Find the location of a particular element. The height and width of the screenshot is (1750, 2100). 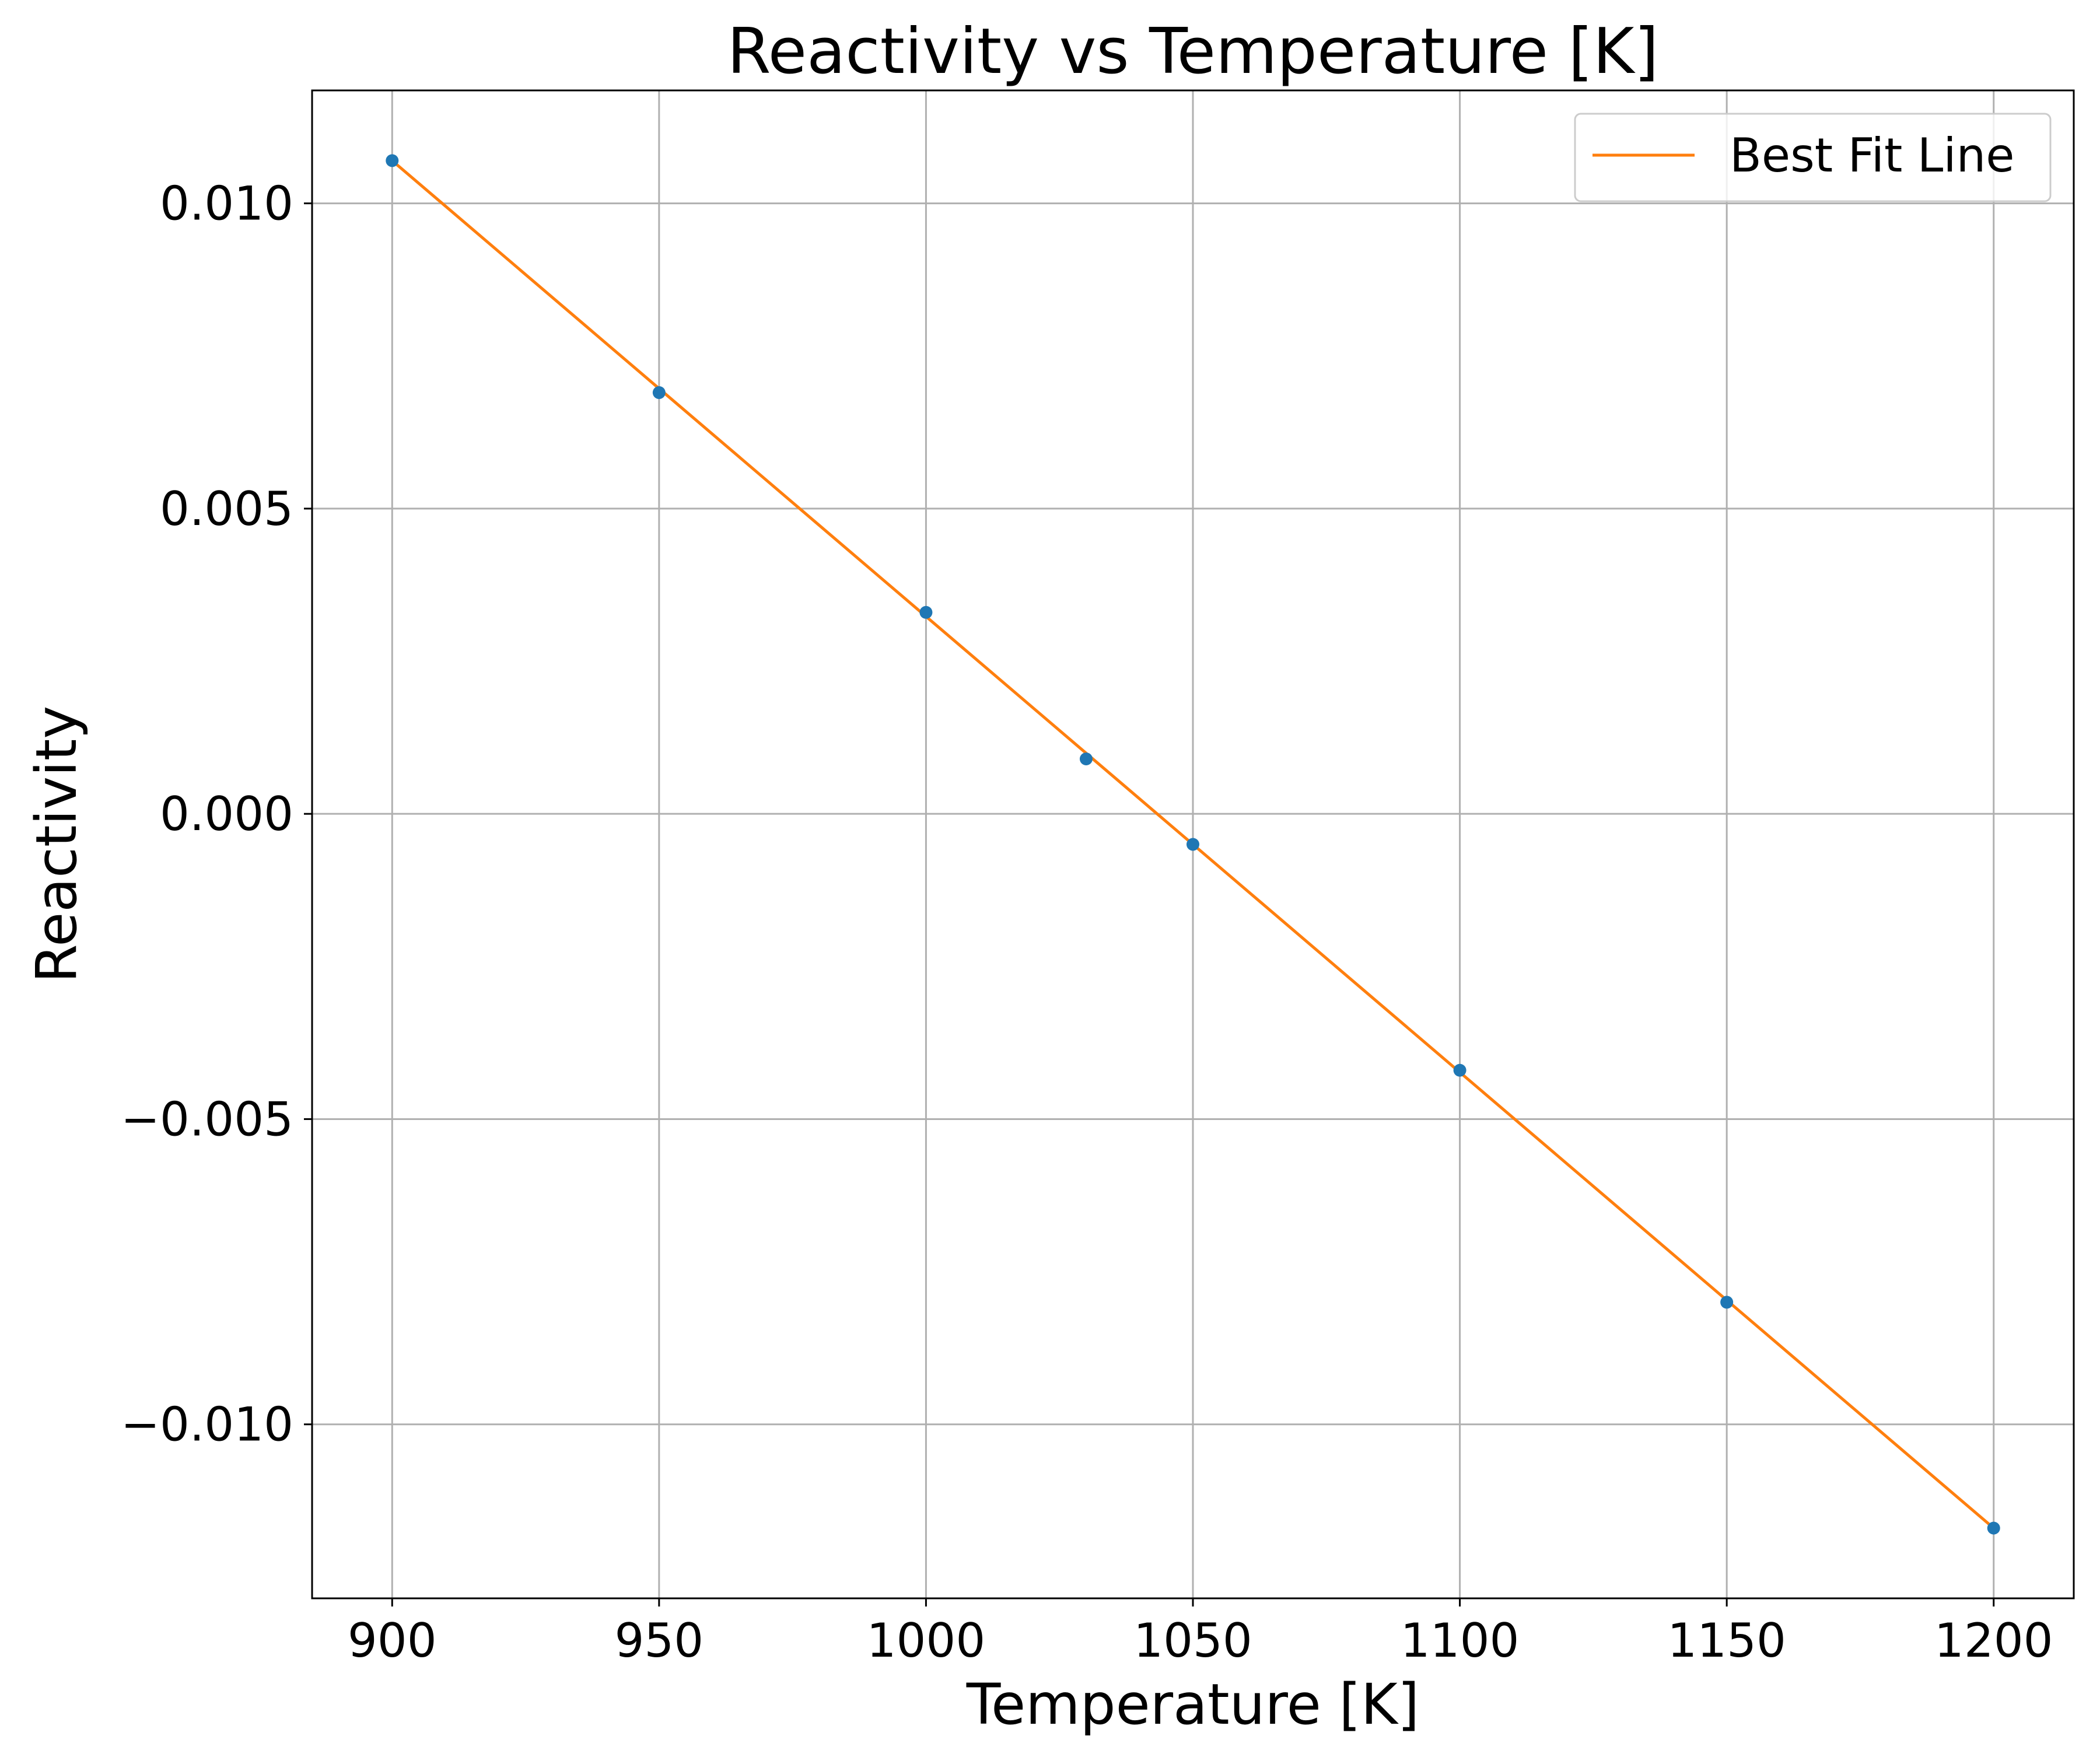

chart-title: Reactivity vs Temperature [K] is located at coordinates (1192, 51).